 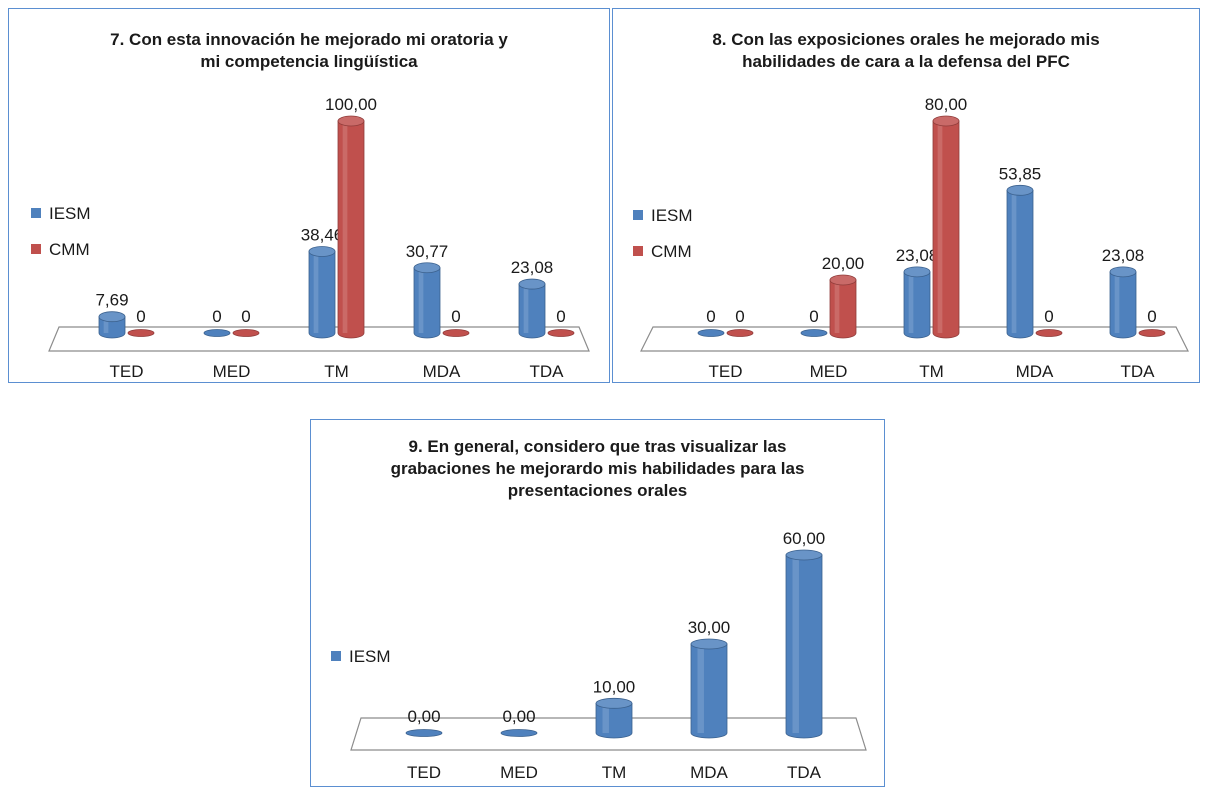 I want to click on data-label: 53,85, so click(x=1020, y=173).